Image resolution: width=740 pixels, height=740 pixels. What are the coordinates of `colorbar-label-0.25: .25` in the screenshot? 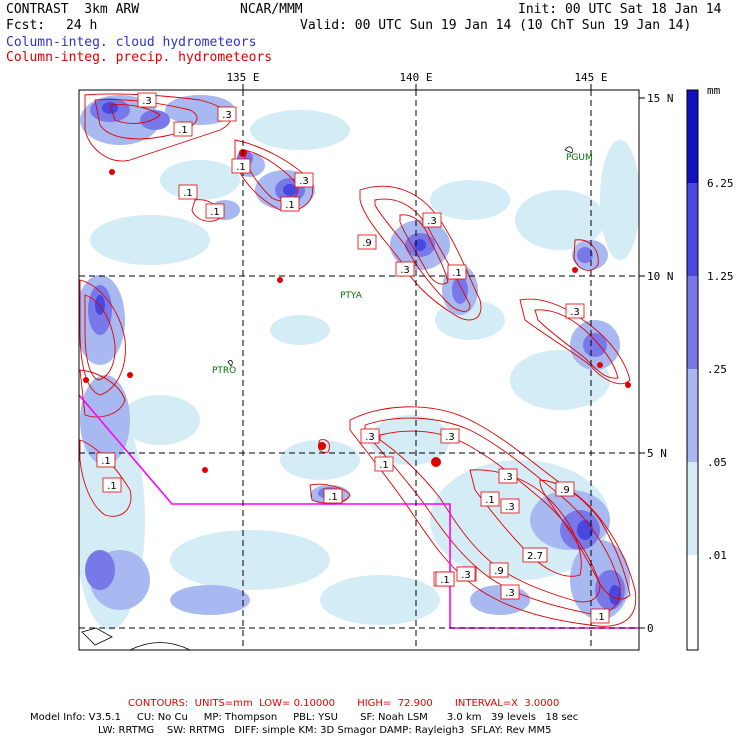 It's located at (717, 369).